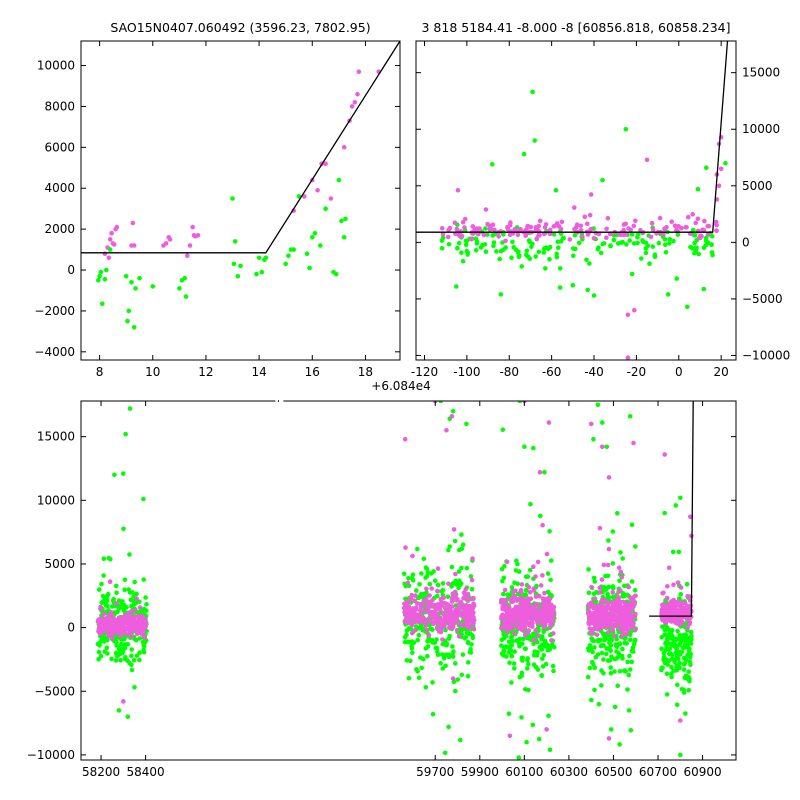 The image size is (800, 800). What do you see at coordinates (647, 160) in the screenshot?
I see `top-right-series-1-point` at bounding box center [647, 160].